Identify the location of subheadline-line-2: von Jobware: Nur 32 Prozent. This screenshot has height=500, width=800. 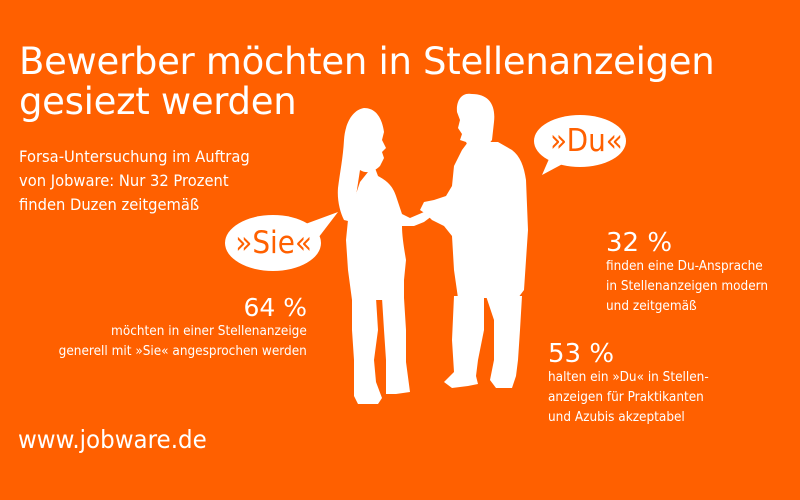
(124, 180).